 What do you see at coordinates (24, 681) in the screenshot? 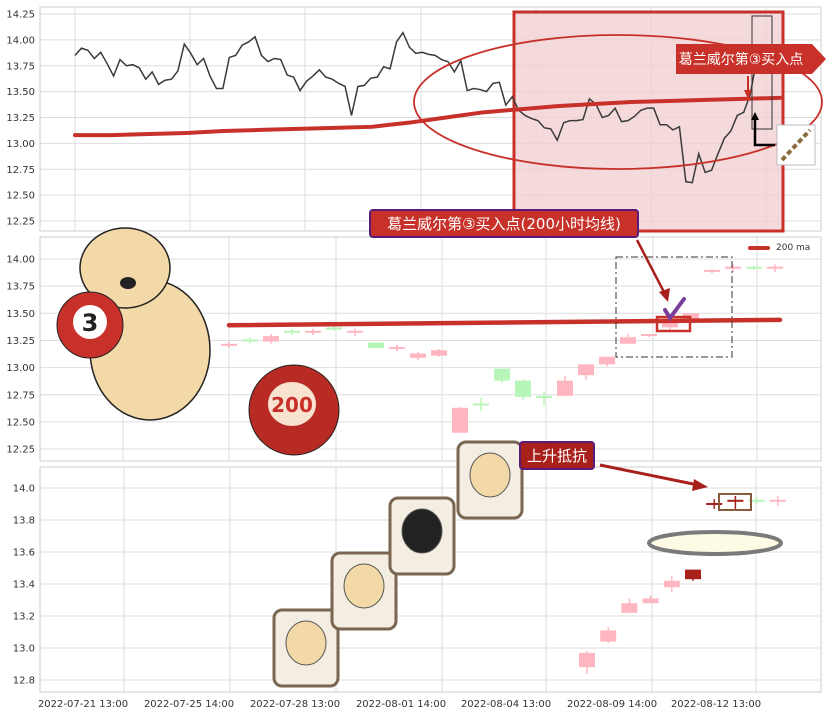
I see `y-tick-label: 12.8` at bounding box center [24, 681].